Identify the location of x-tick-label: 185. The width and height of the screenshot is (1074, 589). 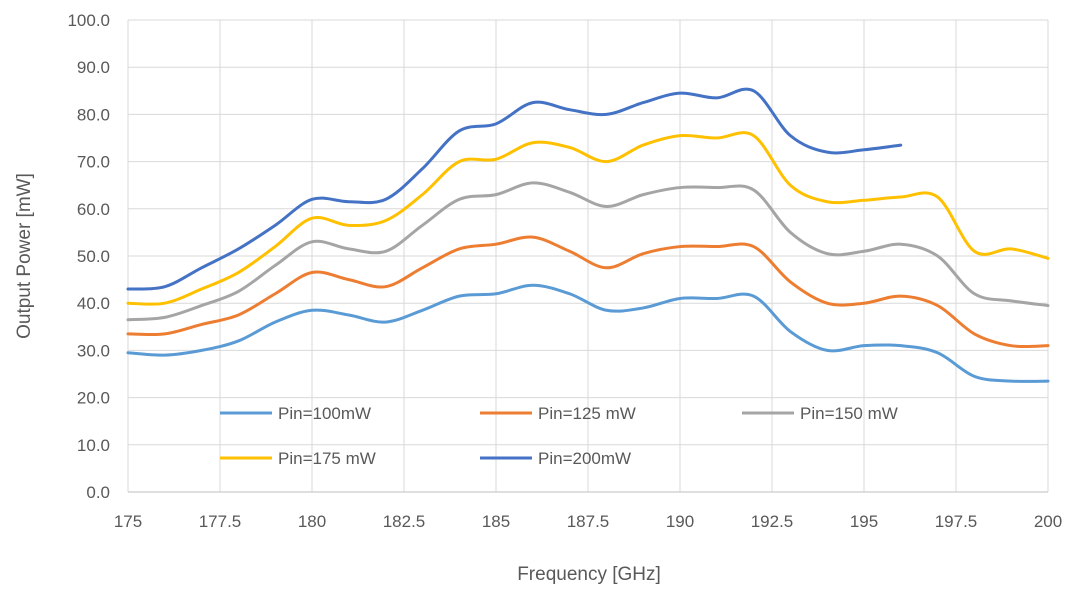
(496, 521).